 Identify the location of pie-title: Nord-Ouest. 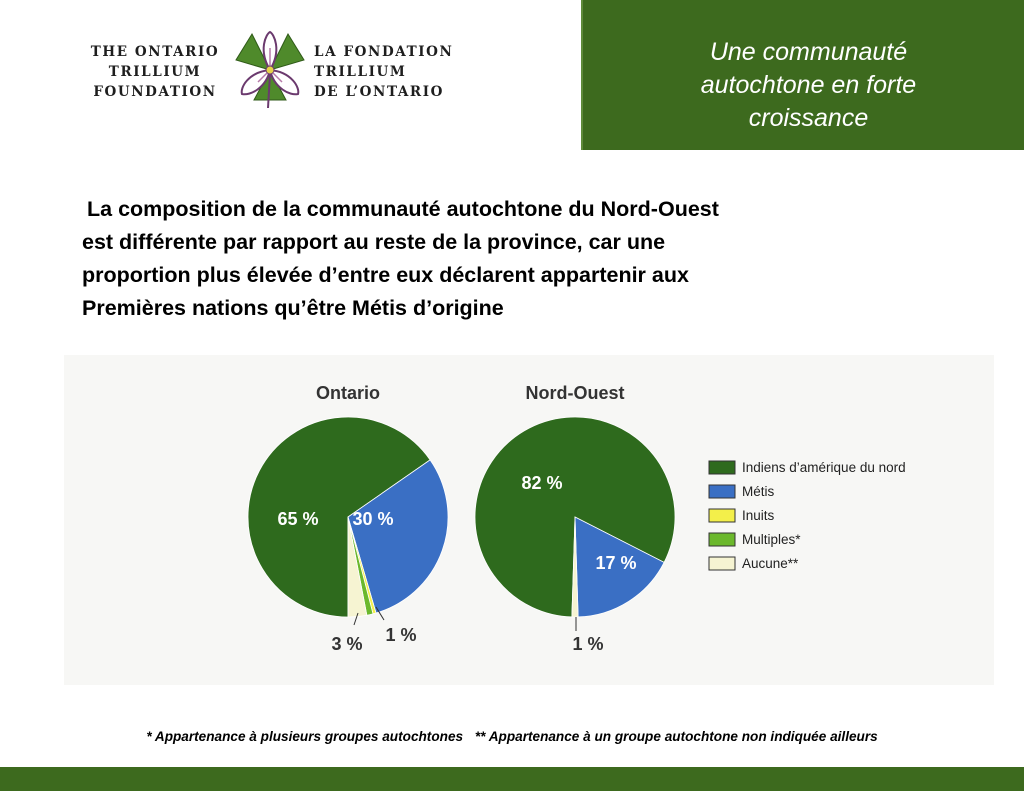
(575, 393).